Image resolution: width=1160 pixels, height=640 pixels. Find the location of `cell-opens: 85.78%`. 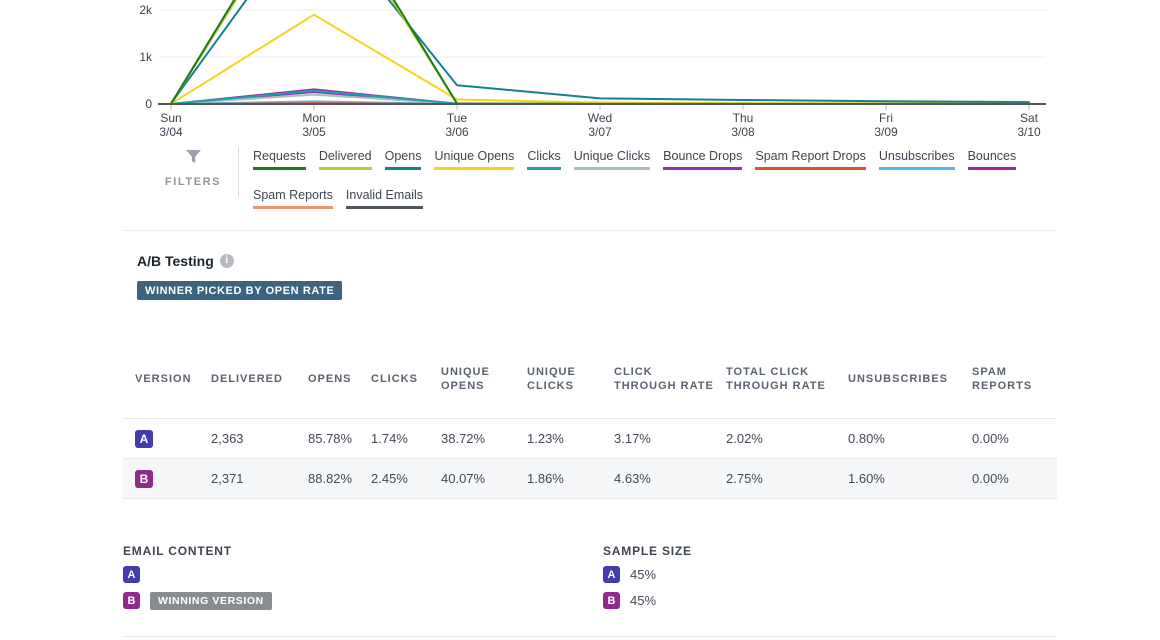

cell-opens: 85.78% is located at coordinates (330, 438).